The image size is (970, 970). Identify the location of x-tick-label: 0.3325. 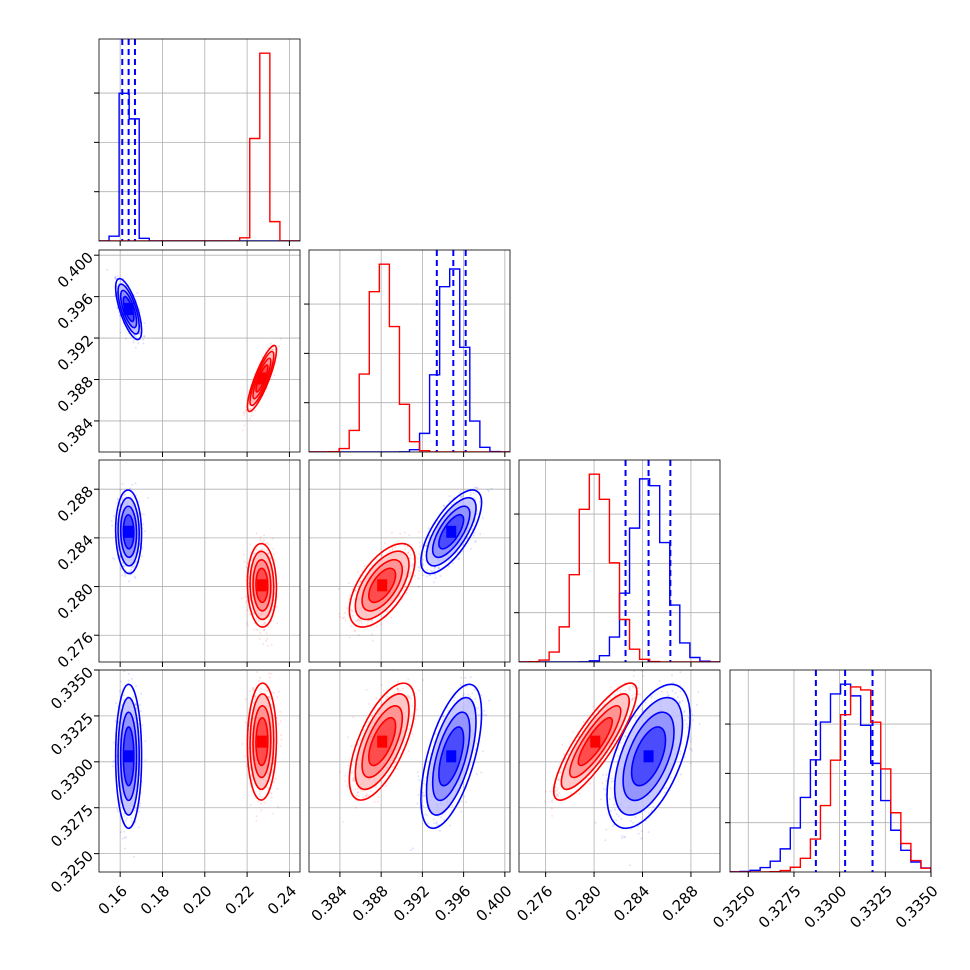
(871, 907).